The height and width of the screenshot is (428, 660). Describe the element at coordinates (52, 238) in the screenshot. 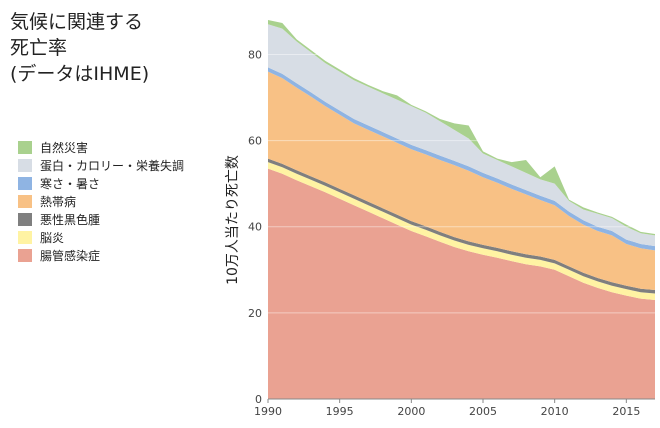

I see `legend-label: 脳炎` at that location.